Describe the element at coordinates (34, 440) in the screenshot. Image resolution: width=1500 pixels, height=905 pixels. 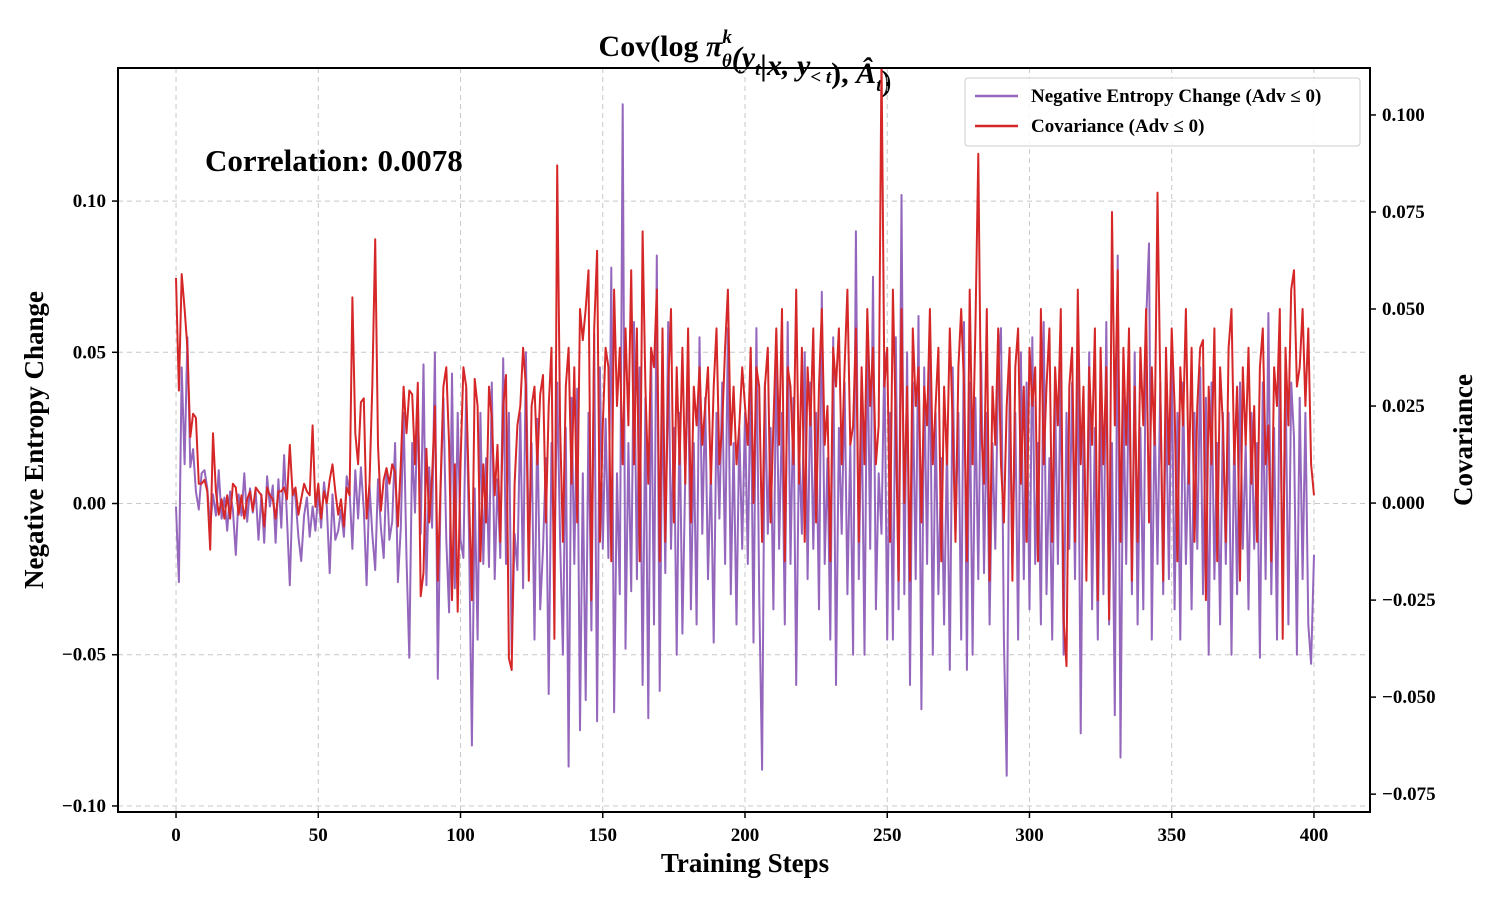
I see `y-axis-left-label: Negative Entropy Change` at that location.